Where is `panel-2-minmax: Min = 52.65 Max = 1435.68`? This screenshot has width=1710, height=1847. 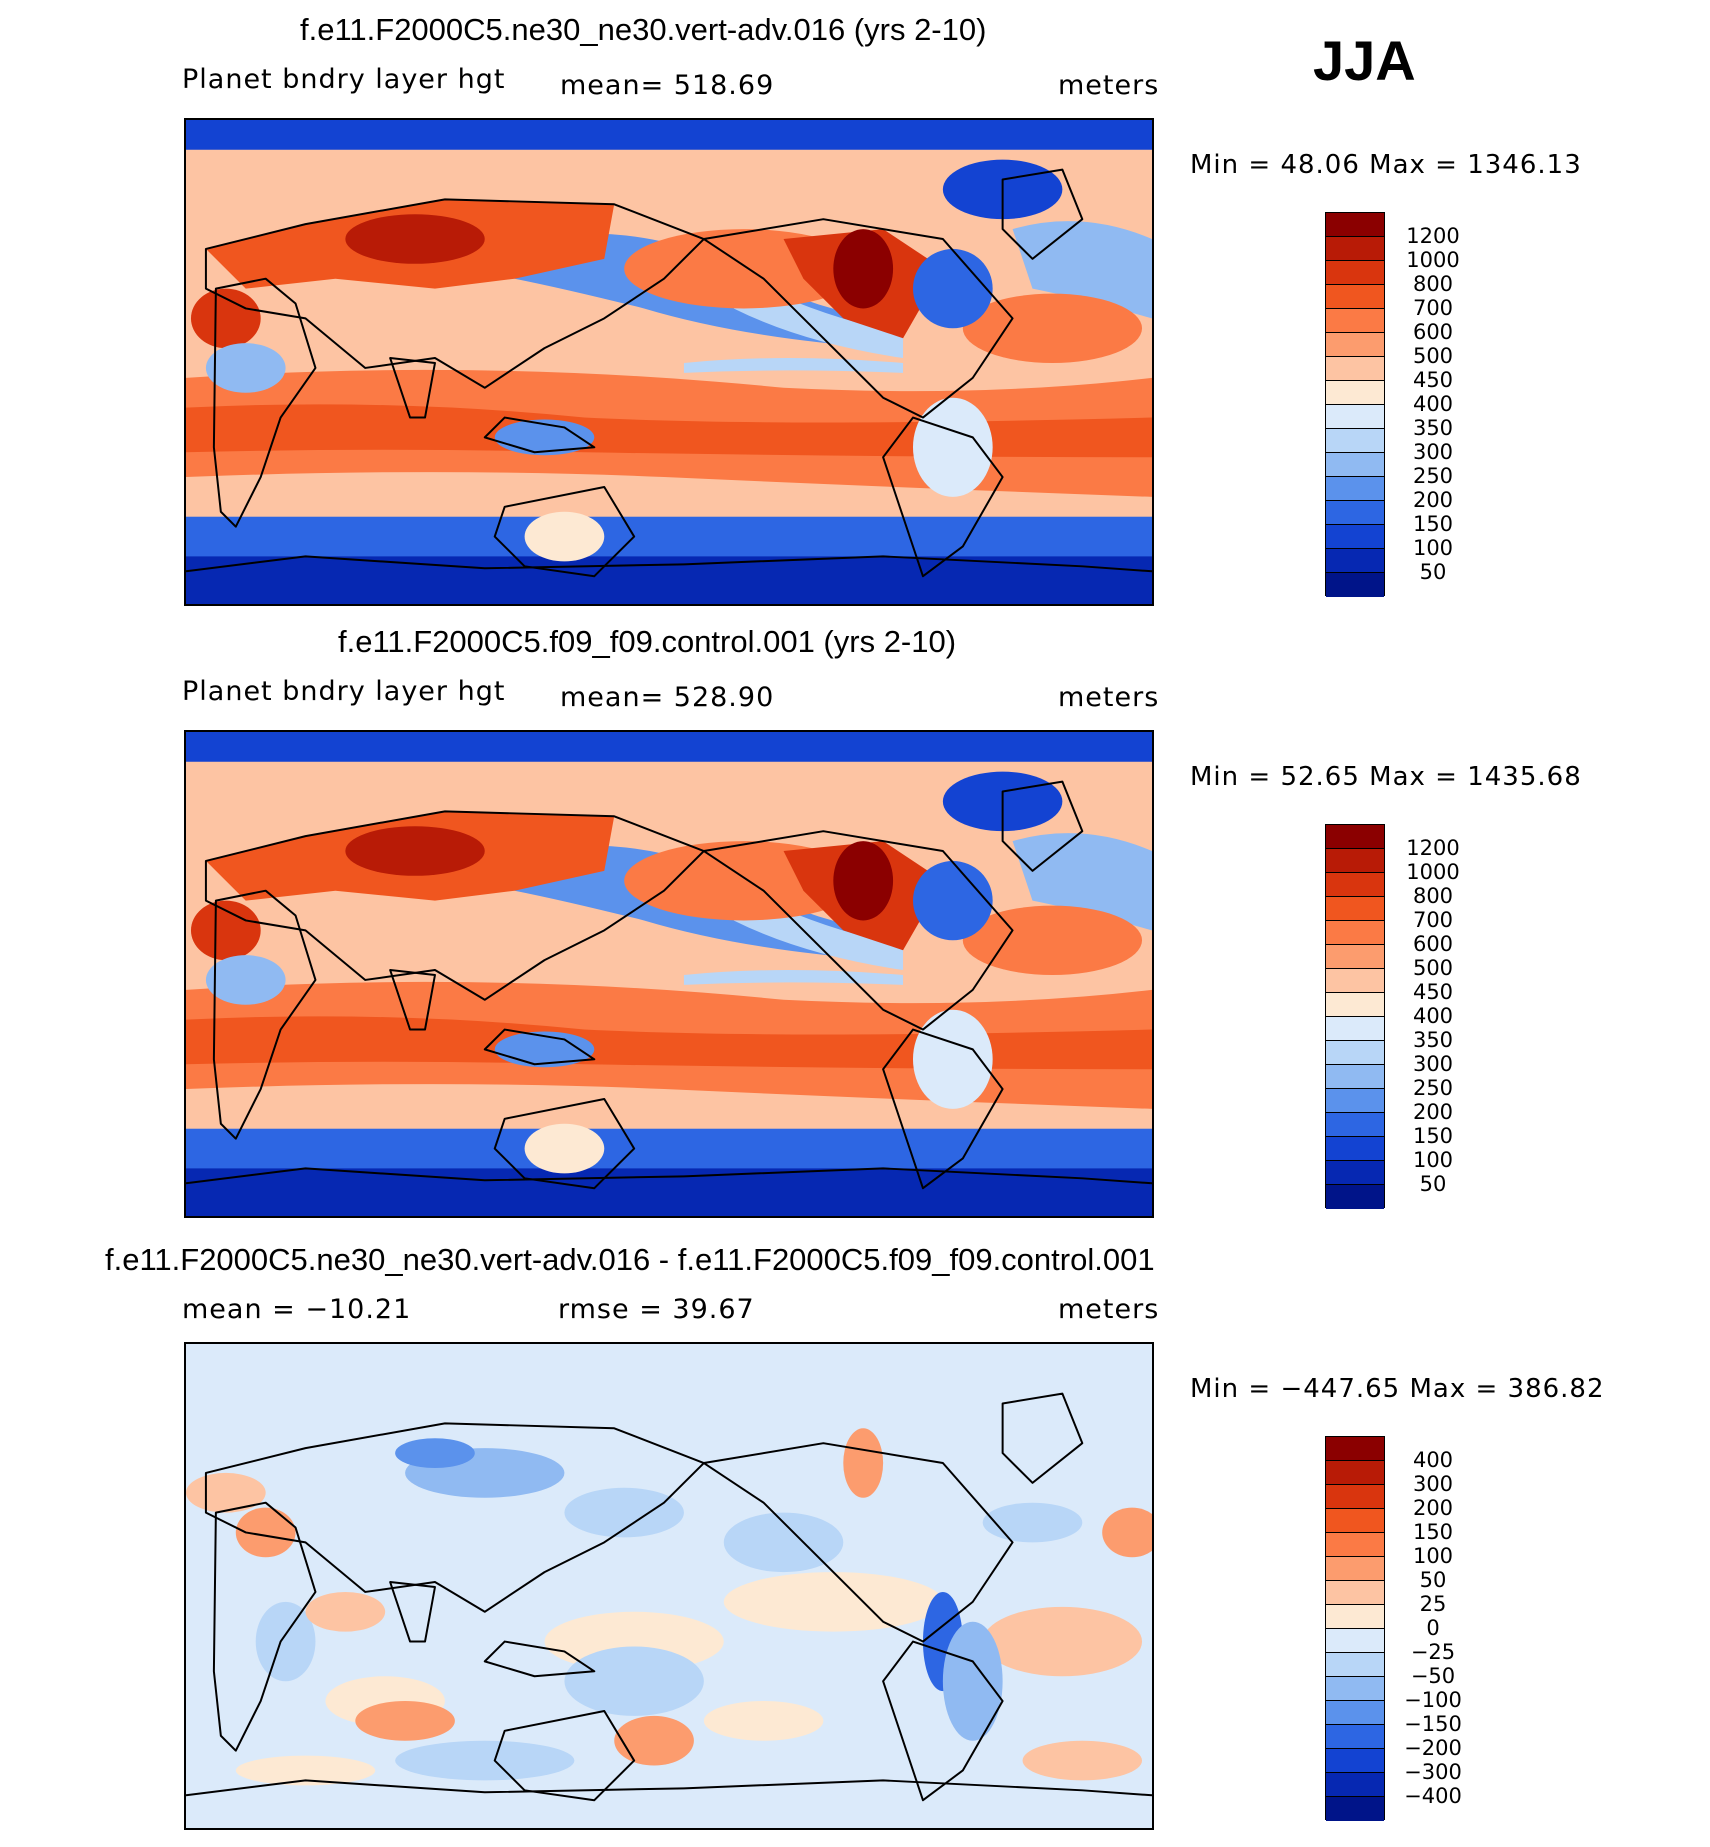 panel-2-minmax: Min = 52.65 Max = 1435.68 is located at coordinates (1386, 777).